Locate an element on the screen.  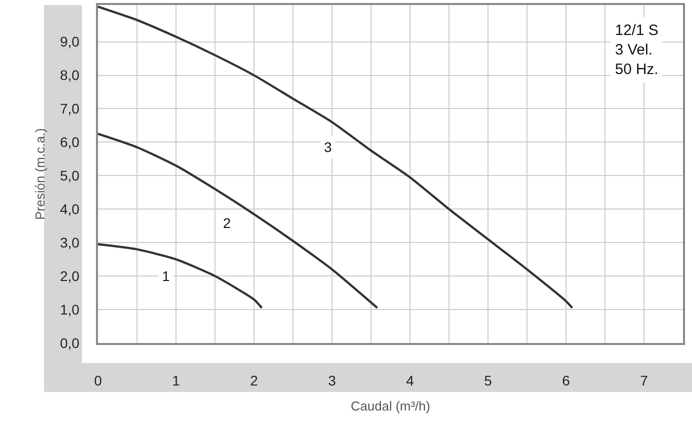
x-tick-label: 0 is located at coordinates (98, 380).